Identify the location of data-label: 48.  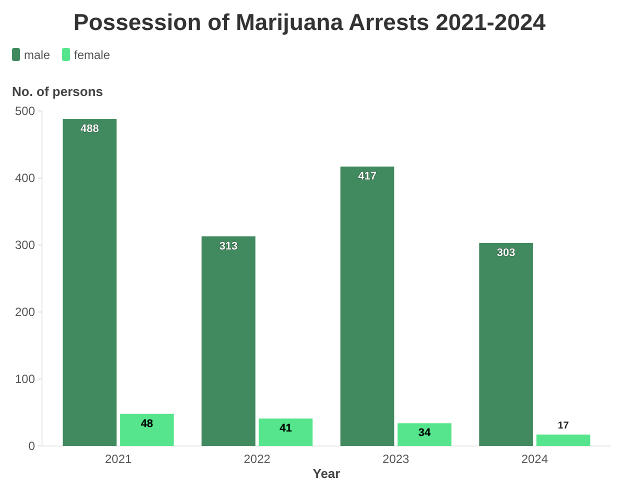
(147, 424).